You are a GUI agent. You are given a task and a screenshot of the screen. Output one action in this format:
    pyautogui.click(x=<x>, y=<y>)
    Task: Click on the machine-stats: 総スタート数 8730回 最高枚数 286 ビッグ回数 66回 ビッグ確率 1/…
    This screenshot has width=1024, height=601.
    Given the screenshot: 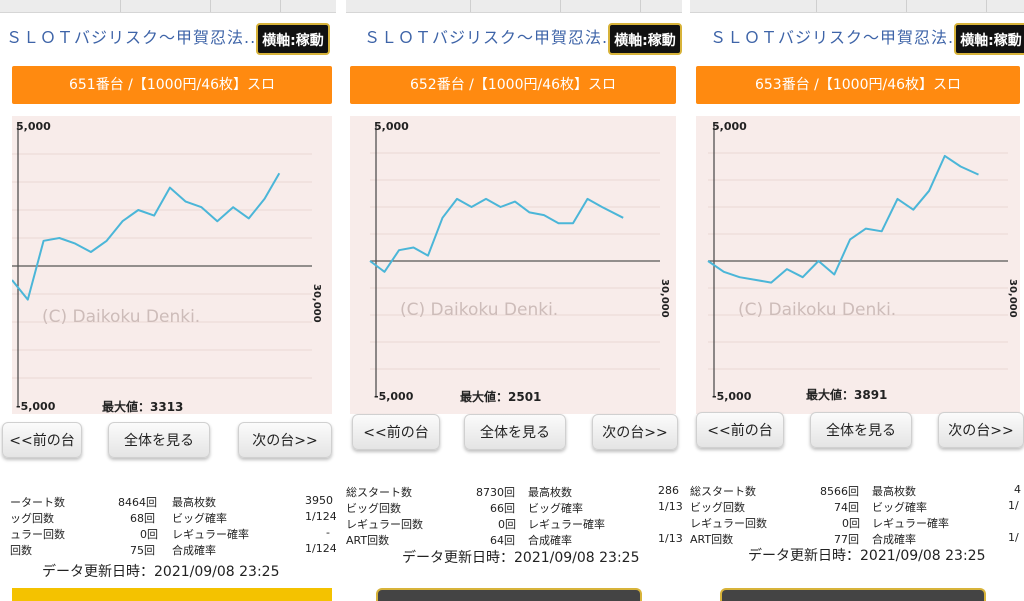 What is the action you would take?
    pyautogui.click(x=514, y=529)
    